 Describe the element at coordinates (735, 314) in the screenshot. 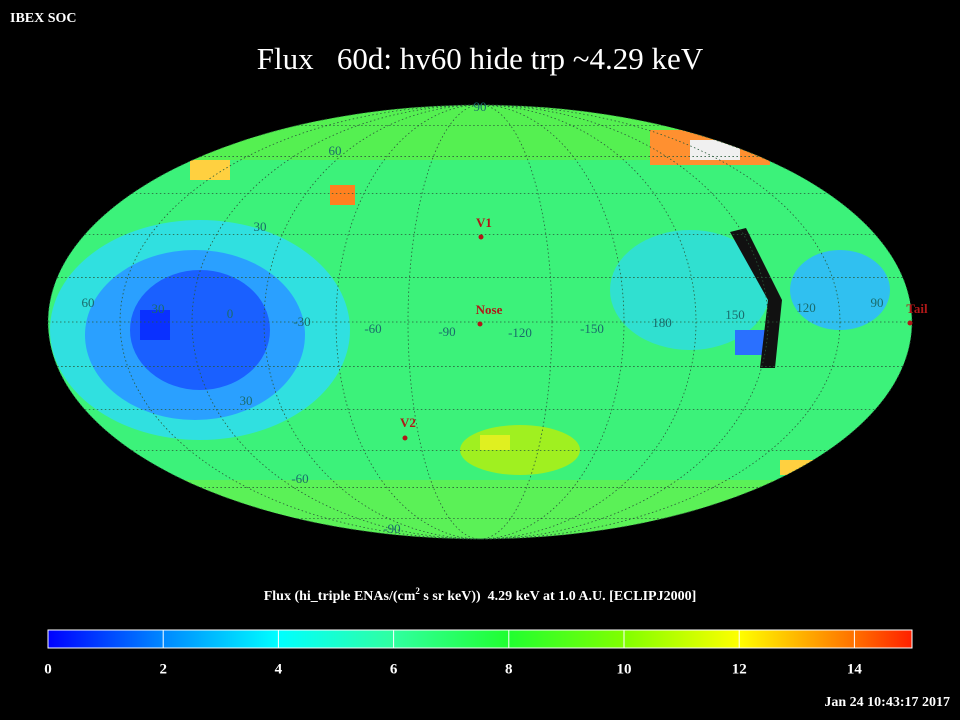

I see `map-label: 150` at that location.